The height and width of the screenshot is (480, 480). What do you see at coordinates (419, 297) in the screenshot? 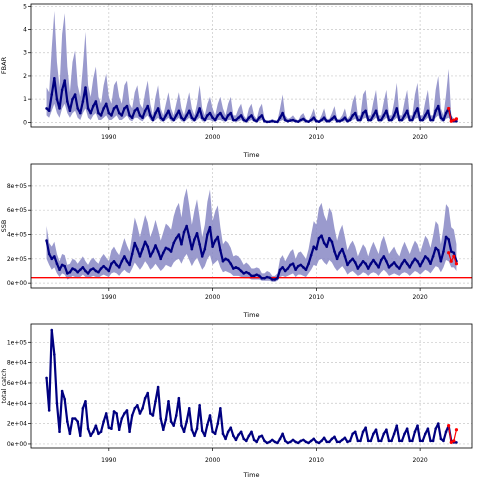
I see `x-tick-label: 2020` at bounding box center [419, 297].